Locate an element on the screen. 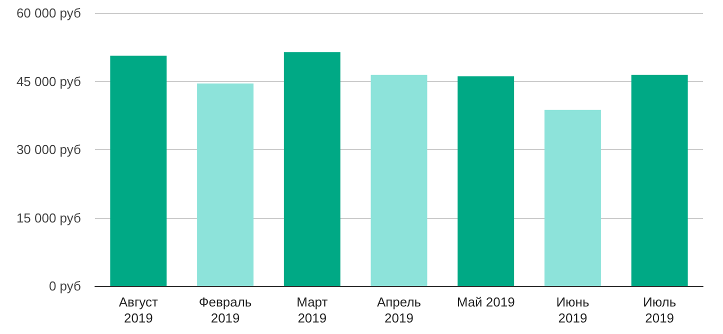 The image size is (723, 334). x-tick-label: Февраль 2019 is located at coordinates (225, 310).